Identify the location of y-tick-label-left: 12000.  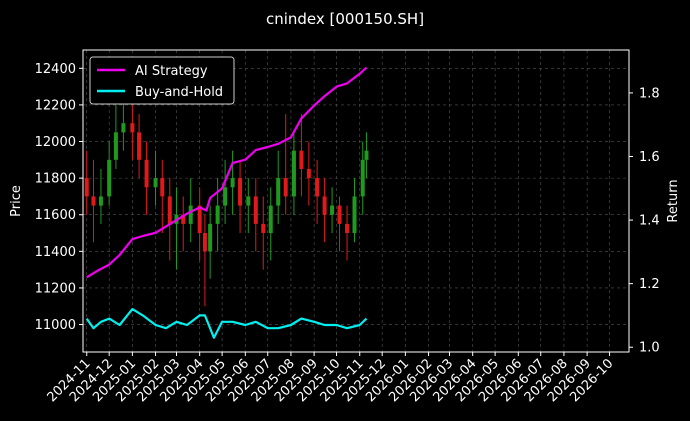
(55, 142).